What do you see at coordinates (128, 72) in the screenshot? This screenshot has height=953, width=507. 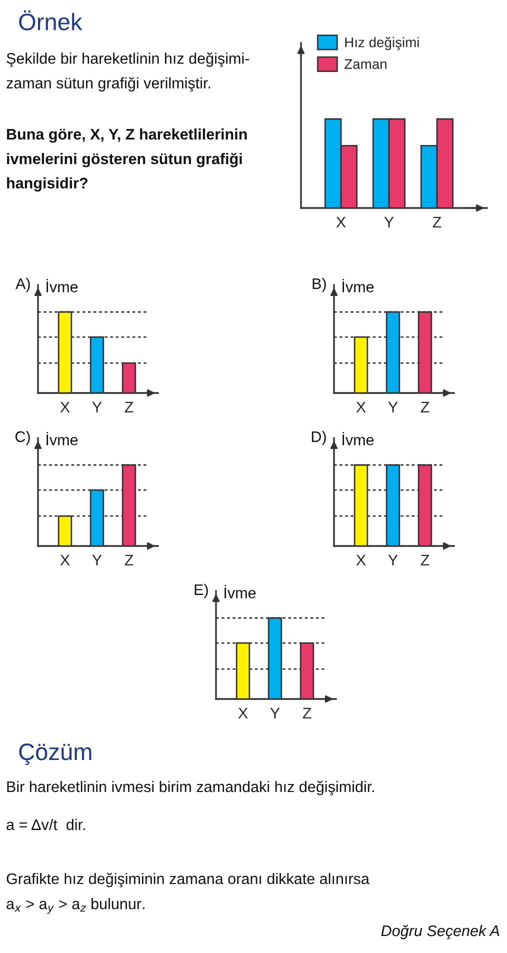 I see `text: Şekilde bir hareketlinin hız değişimi- zaman sütun grafiği verilmiştir.` at bounding box center [128, 72].